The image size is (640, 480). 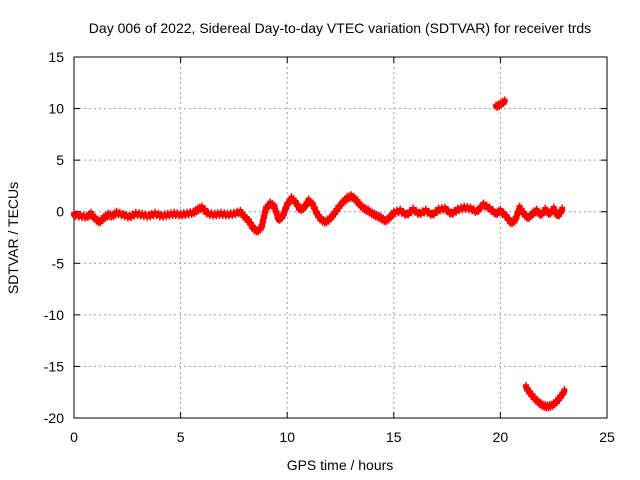 I want to click on x-tick-label: 20, so click(x=501, y=437).